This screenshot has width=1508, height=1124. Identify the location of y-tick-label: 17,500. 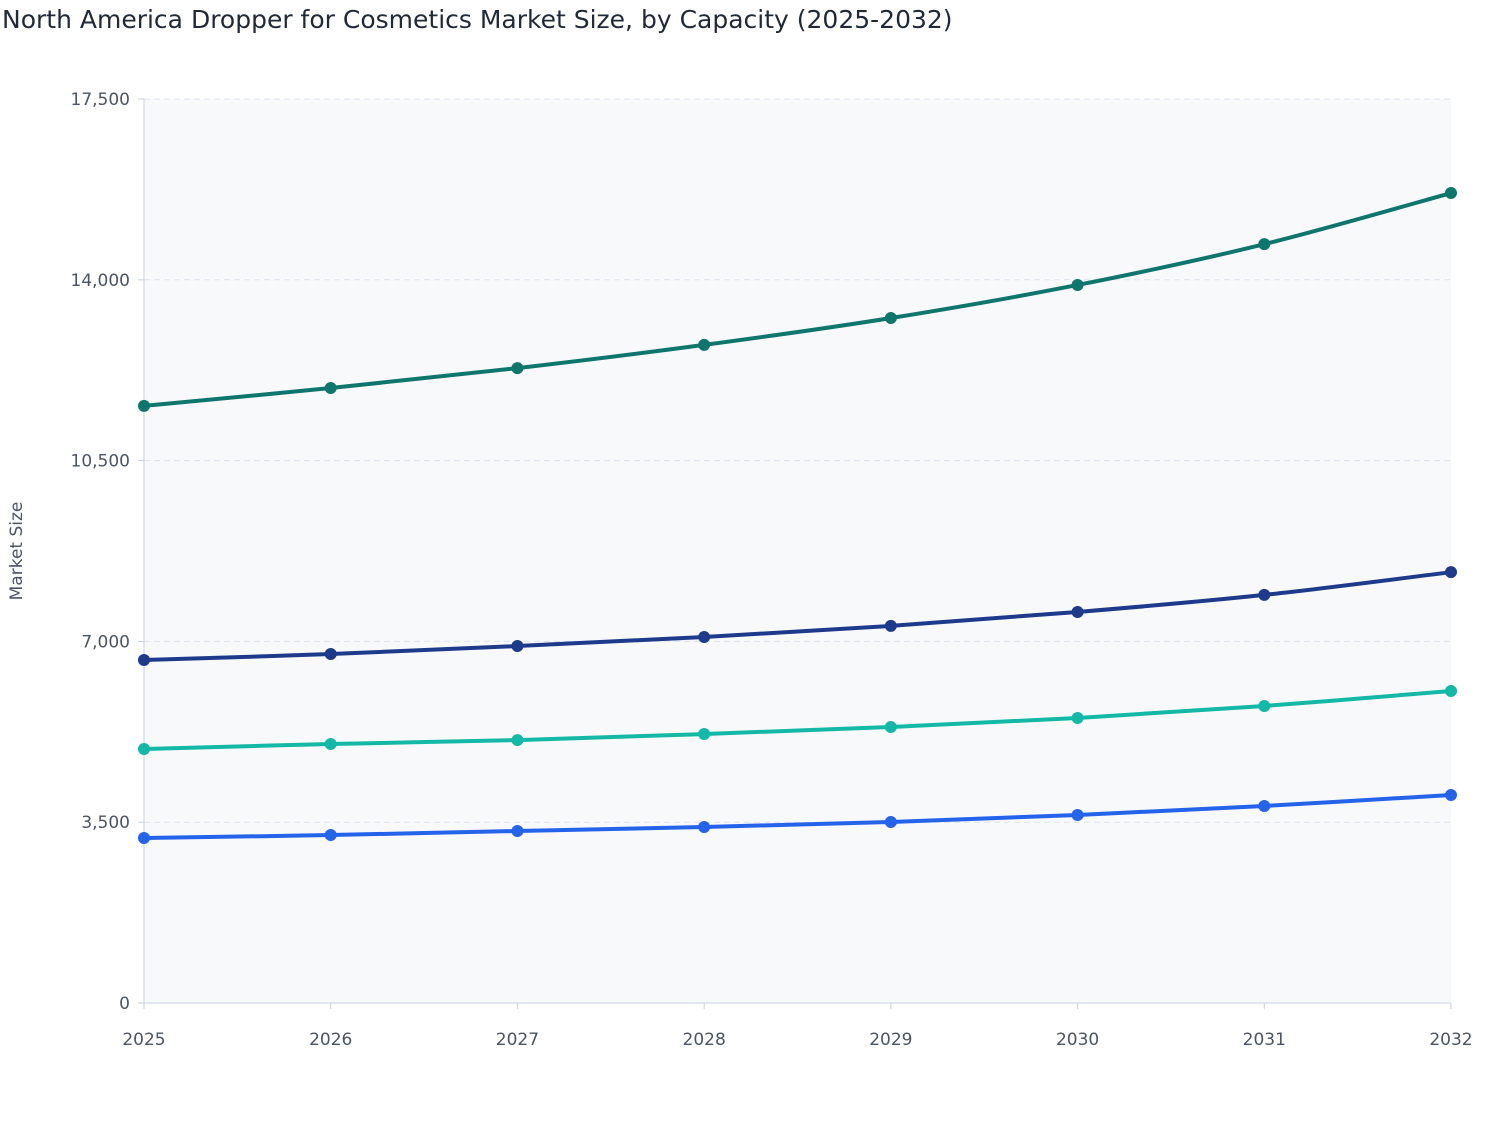
(100, 100).